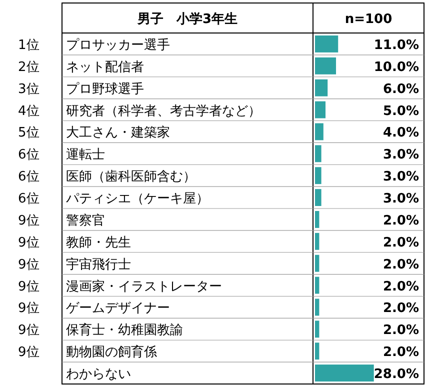  What do you see at coordinates (137, 199) in the screenshot?
I see `y-tick-label: パティシエ（ケーキ屋）` at bounding box center [137, 199].